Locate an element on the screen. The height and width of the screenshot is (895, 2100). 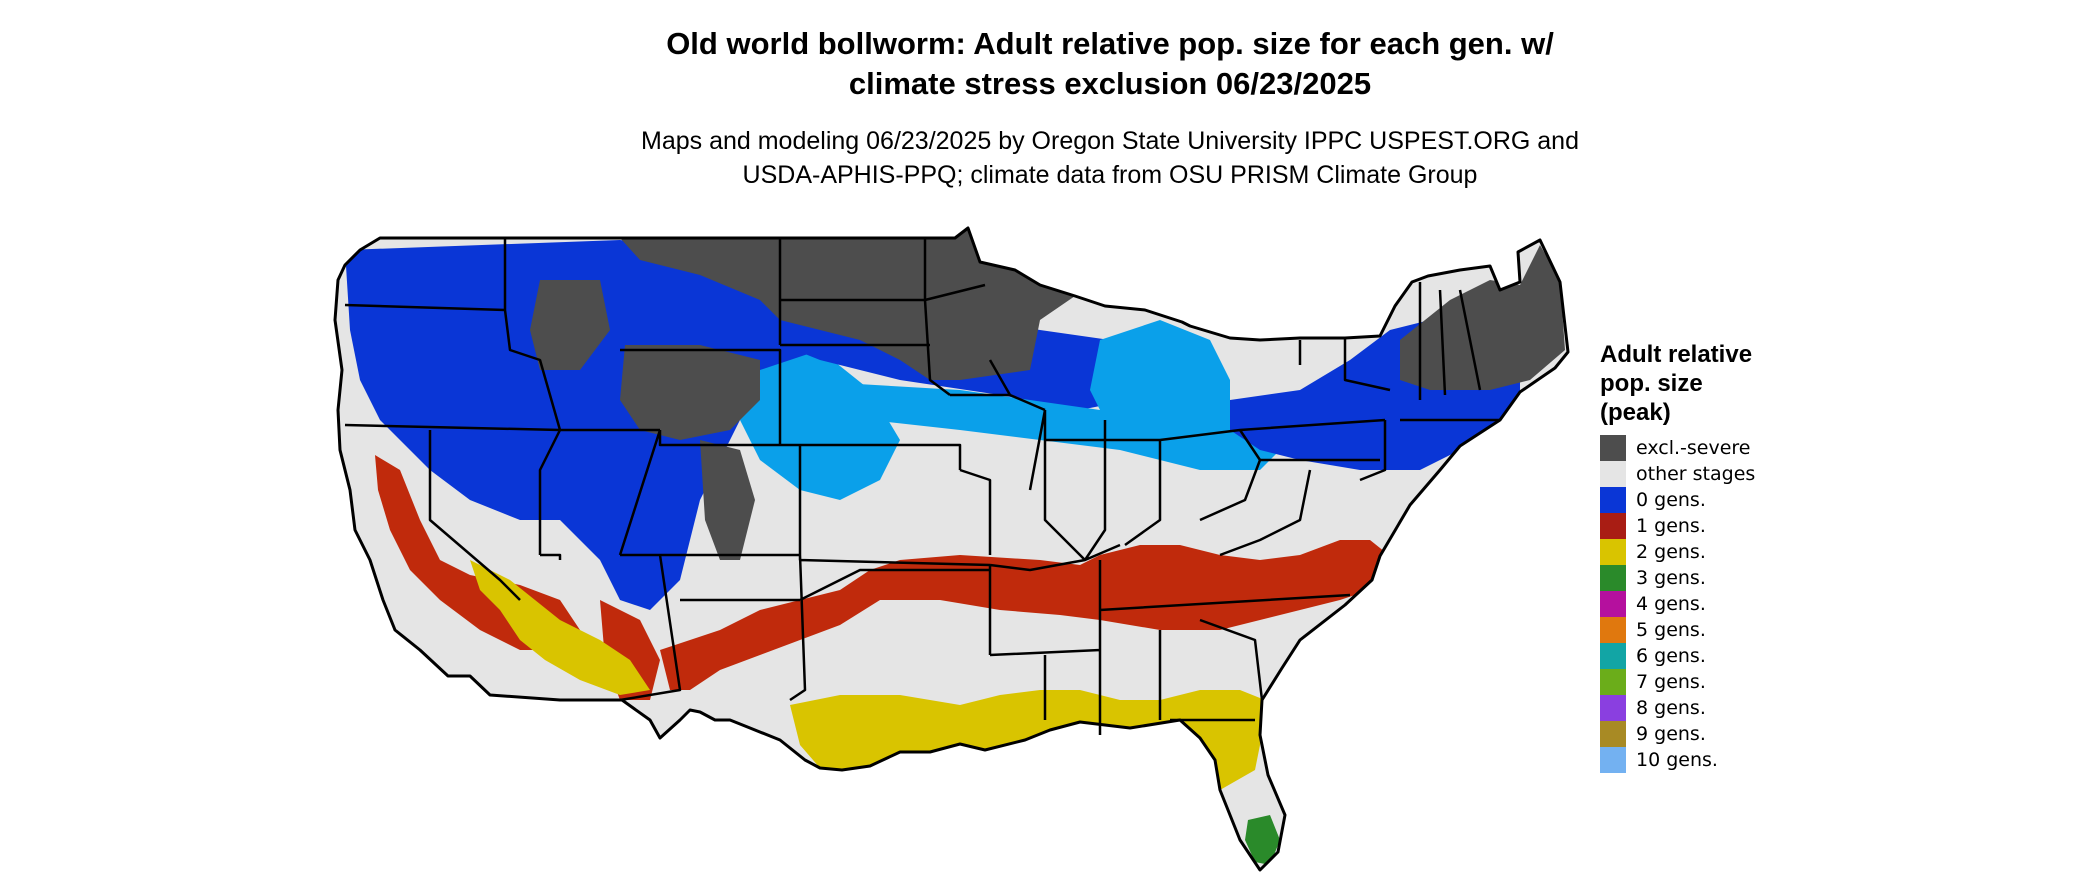
legend-item-4-gens: 4 gens. is located at coordinates (1730, 604).